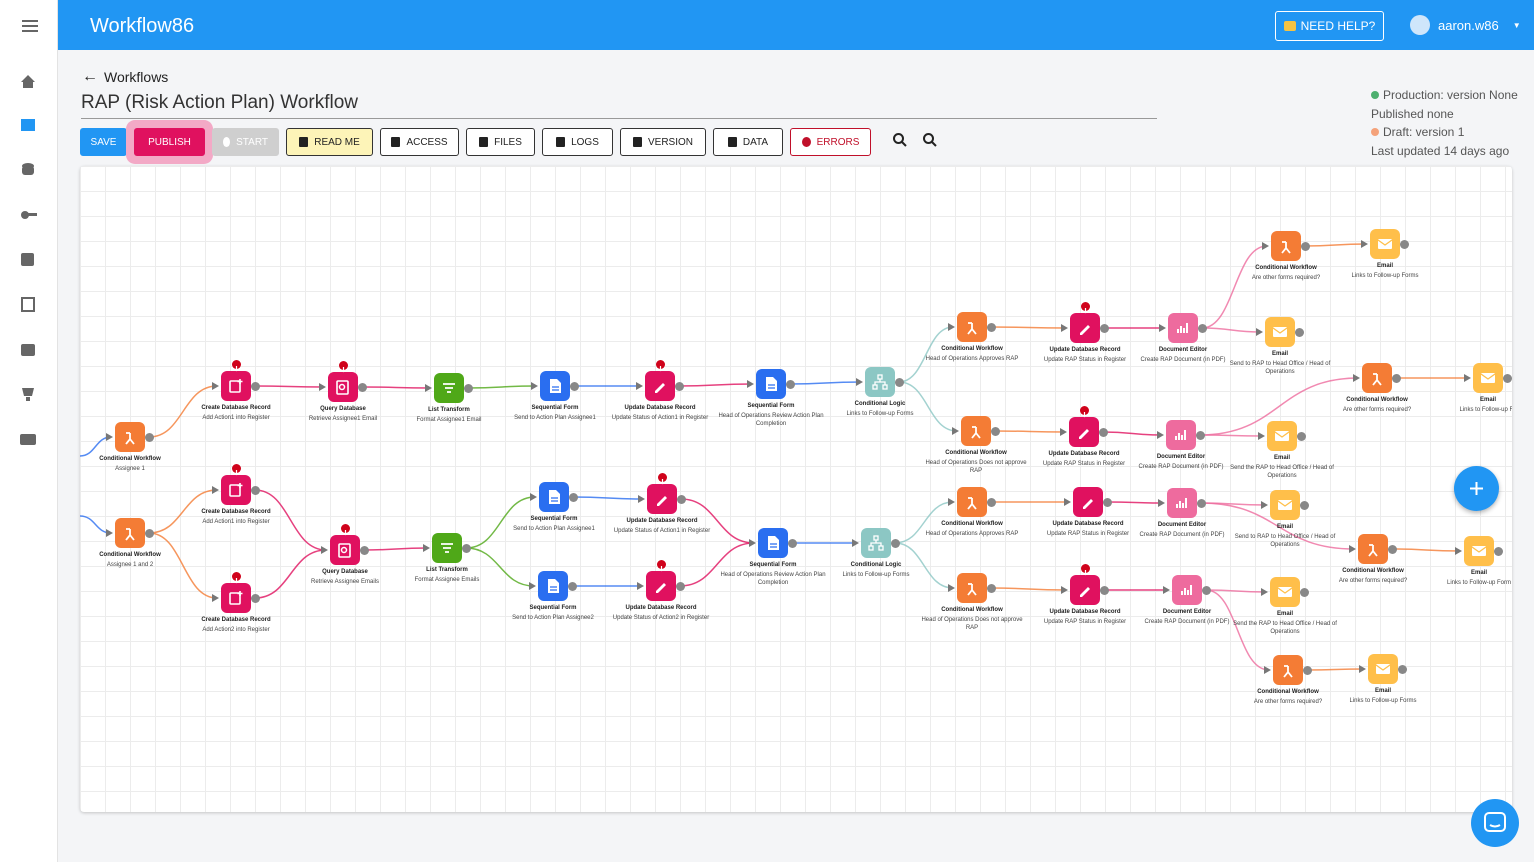 This screenshot has height=862, width=1534. Describe the element at coordinates (169, 142) in the screenshot. I see `toolbar-button: PUBLISH` at that location.